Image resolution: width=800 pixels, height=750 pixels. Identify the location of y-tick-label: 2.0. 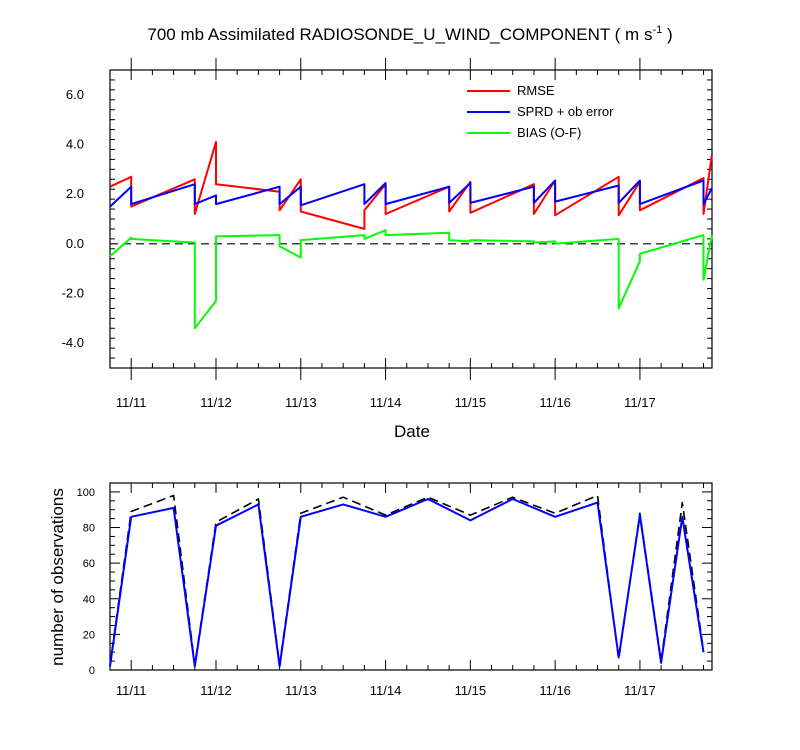
(75, 193).